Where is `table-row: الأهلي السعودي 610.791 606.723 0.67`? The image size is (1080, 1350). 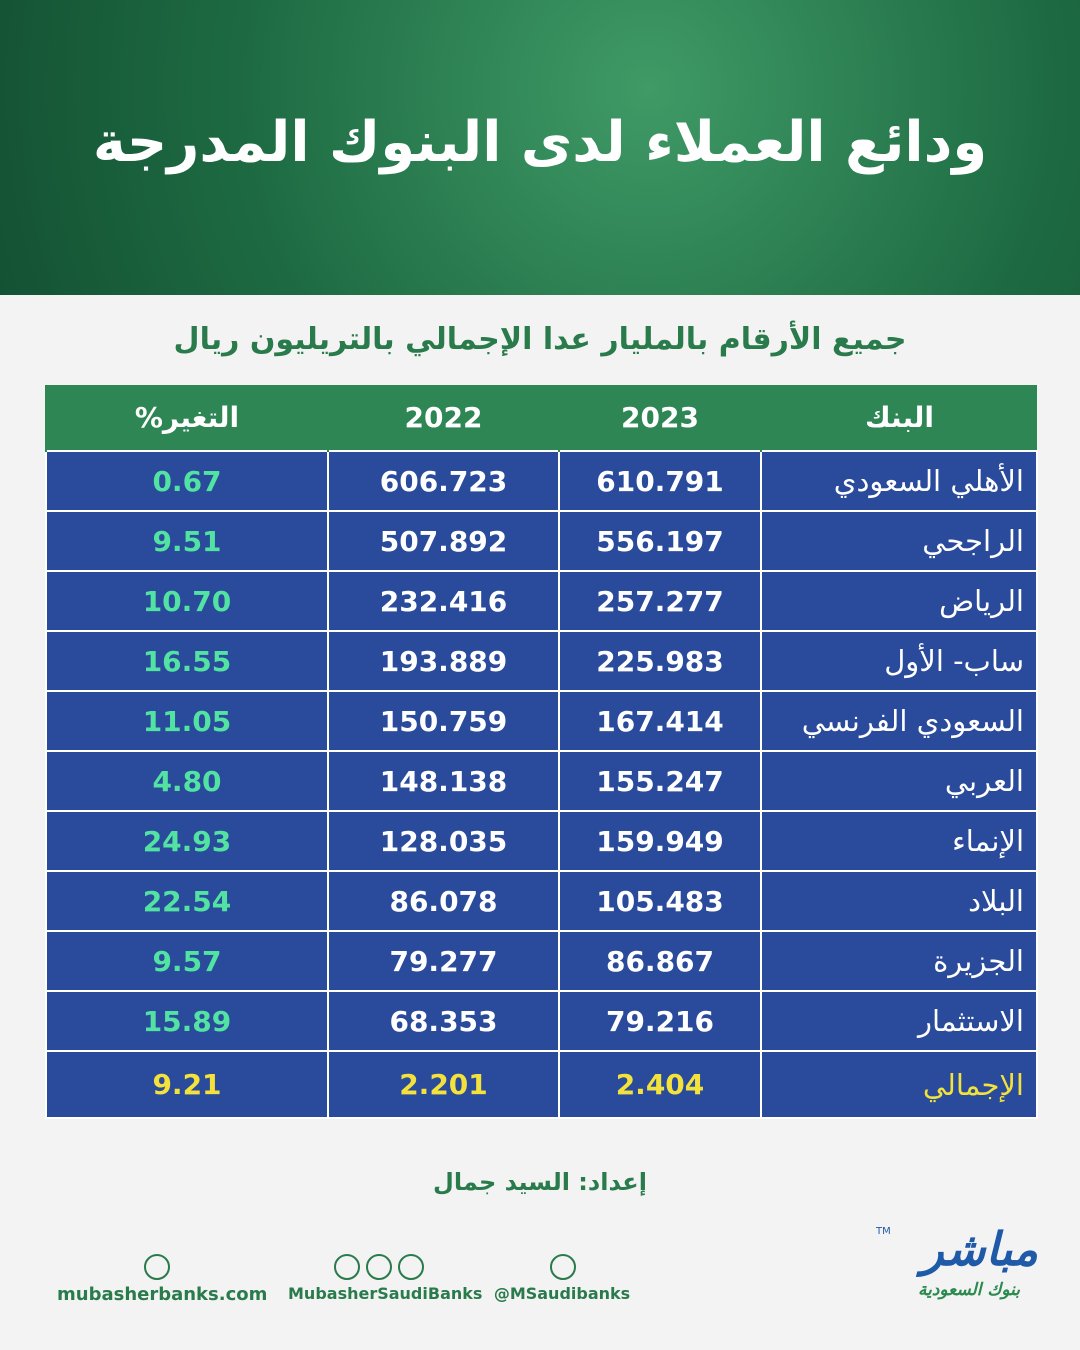
table-row: الأهلي السعودي 610.791 606.723 0.67 is located at coordinates (541, 481).